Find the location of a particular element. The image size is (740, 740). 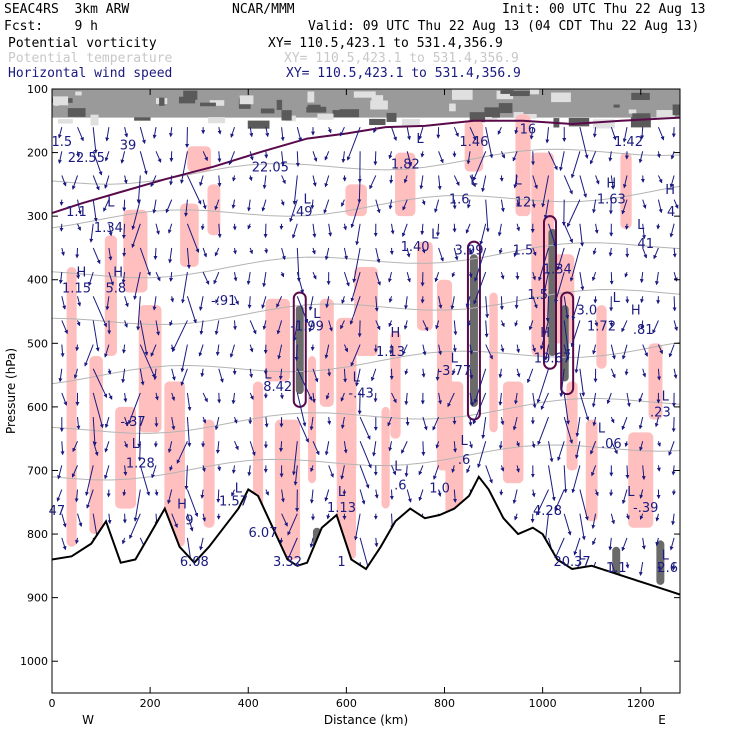

field-label: 9 is located at coordinates (189, 521).